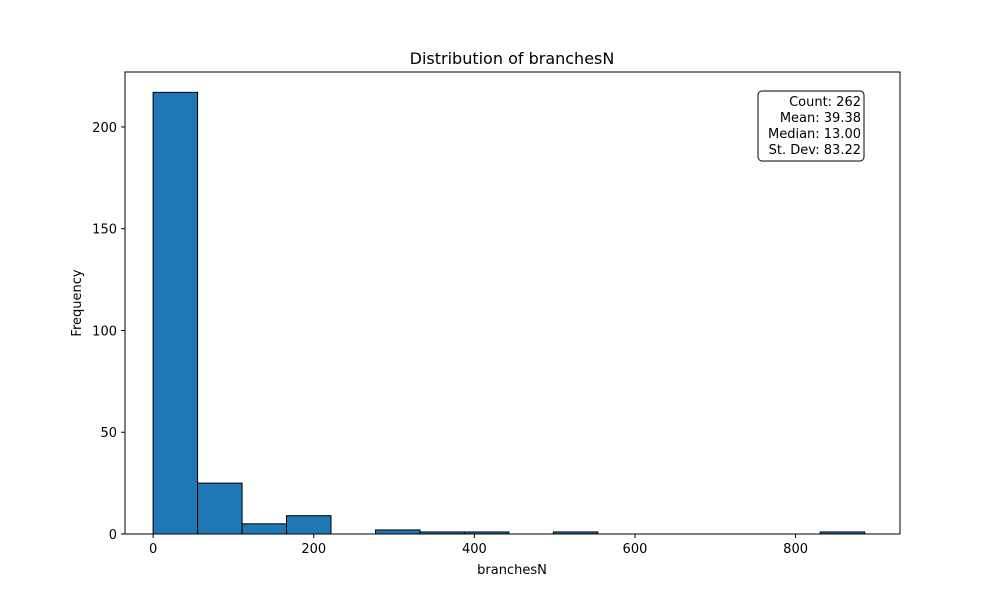  I want to click on y-tick-label: 100, so click(104, 331).